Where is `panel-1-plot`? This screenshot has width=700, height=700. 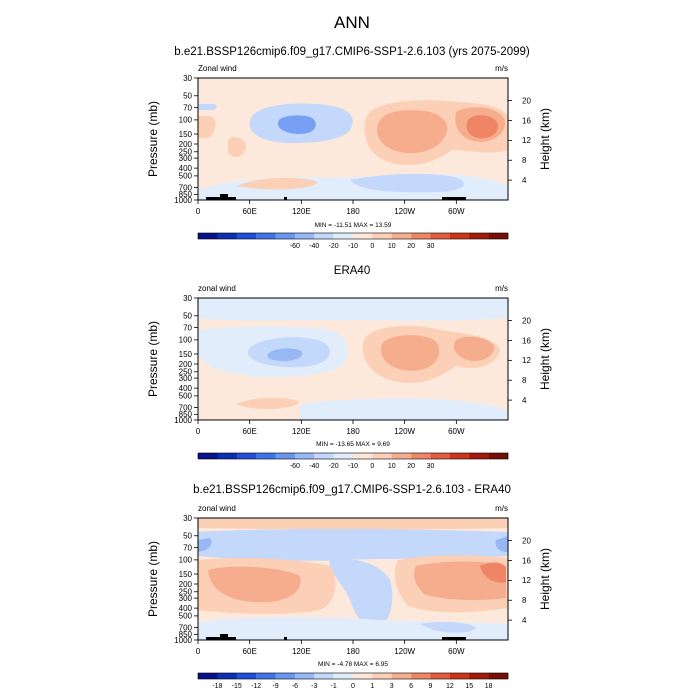
panel-1-plot is located at coordinates (353, 139).